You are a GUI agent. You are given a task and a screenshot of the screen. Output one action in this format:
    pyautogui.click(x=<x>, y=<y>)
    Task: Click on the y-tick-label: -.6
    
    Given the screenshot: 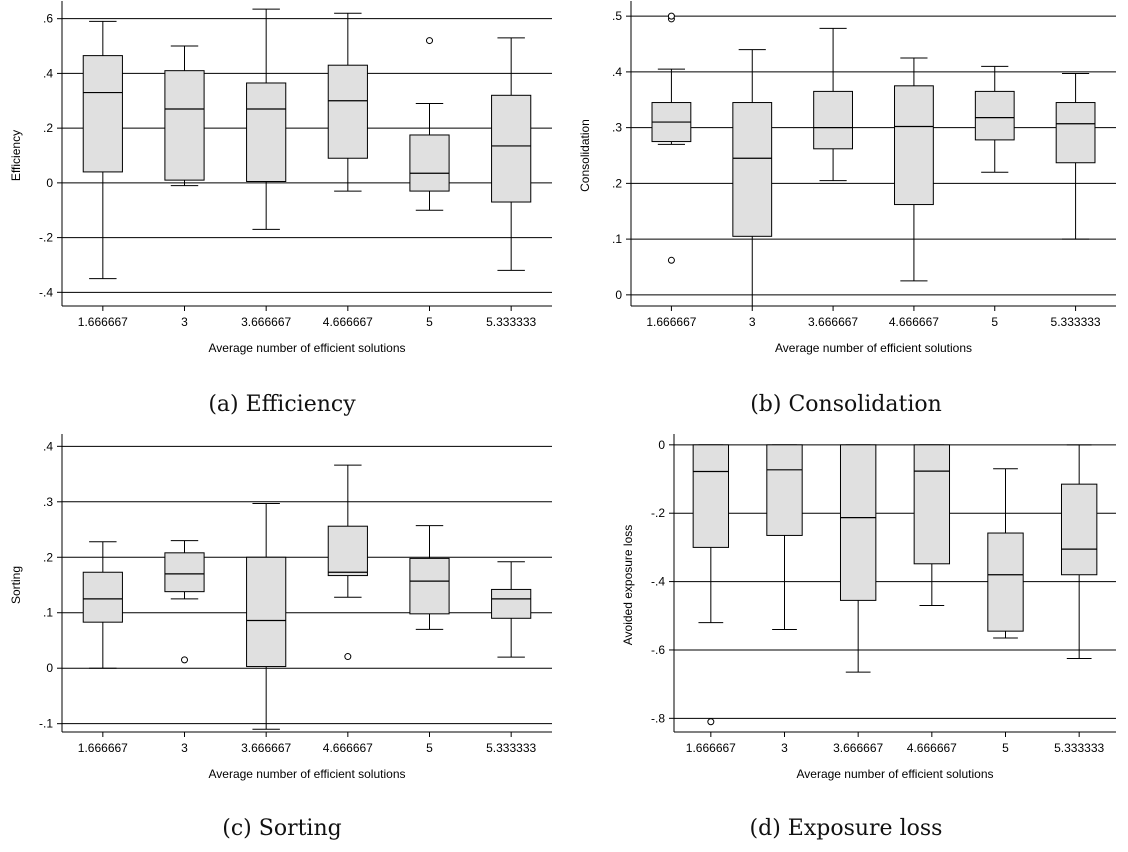 What is the action you would take?
    pyautogui.click(x=658, y=650)
    